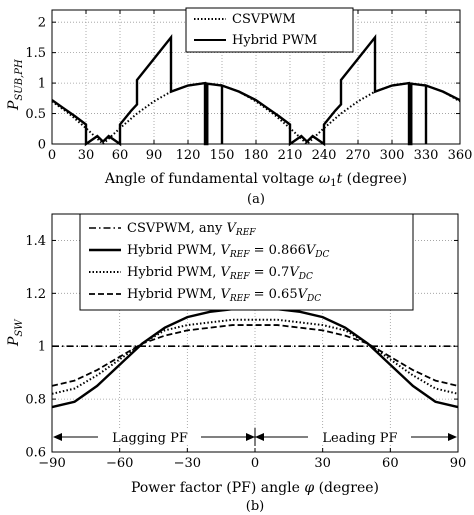 The width and height of the screenshot is (474, 515). What do you see at coordinates (305, 277) in the screenshot?
I see `legend-b2-sub2: DC` at bounding box center [305, 277].